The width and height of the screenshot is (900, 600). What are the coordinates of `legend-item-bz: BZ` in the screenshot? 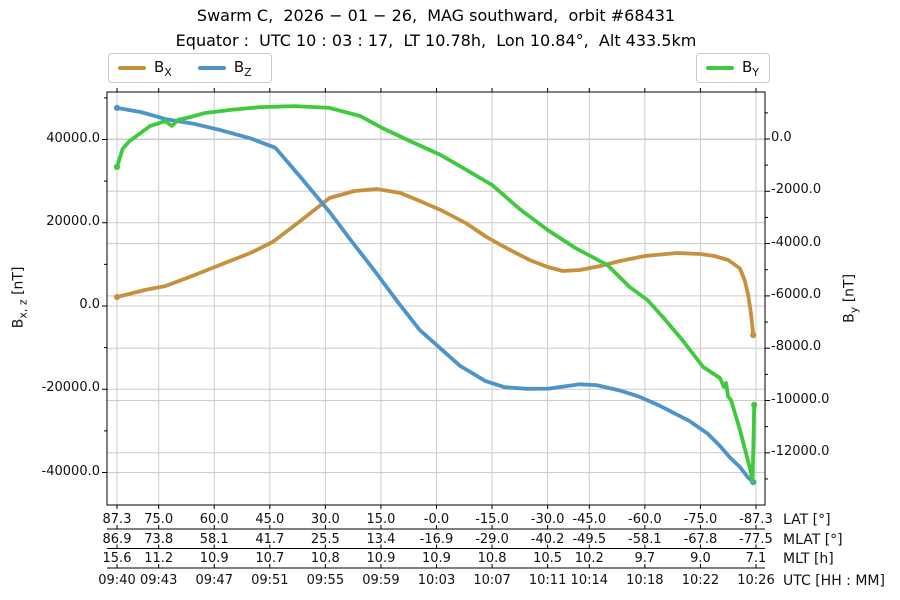 It's located at (224, 68).